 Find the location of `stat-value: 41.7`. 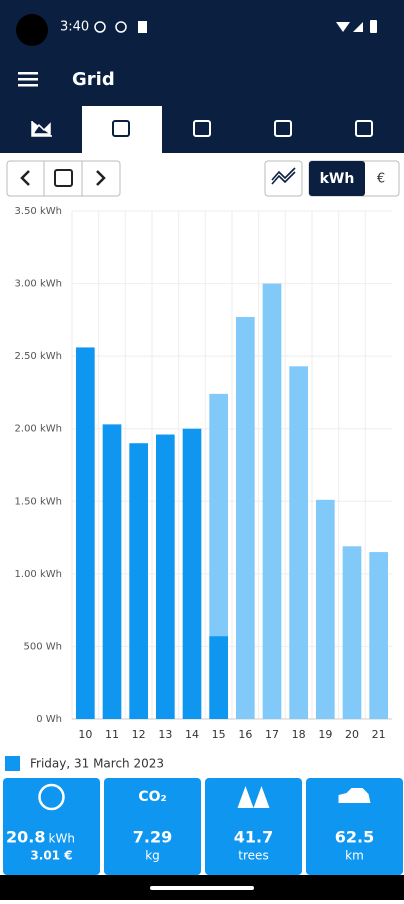

stat-value: 41.7 is located at coordinates (253, 837).